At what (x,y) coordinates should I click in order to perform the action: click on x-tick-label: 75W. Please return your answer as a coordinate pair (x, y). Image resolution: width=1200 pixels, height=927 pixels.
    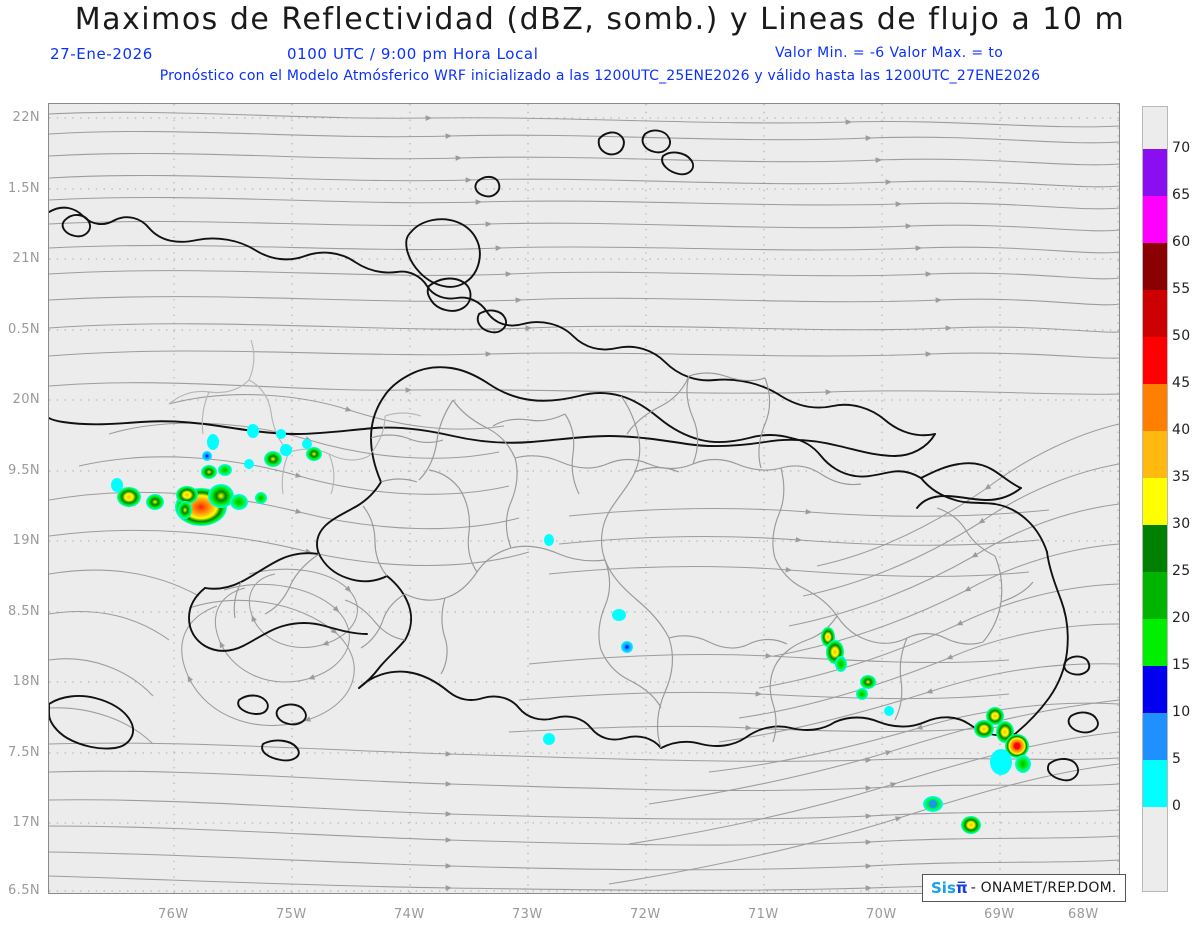
    Looking at the image, I should click on (291, 914).